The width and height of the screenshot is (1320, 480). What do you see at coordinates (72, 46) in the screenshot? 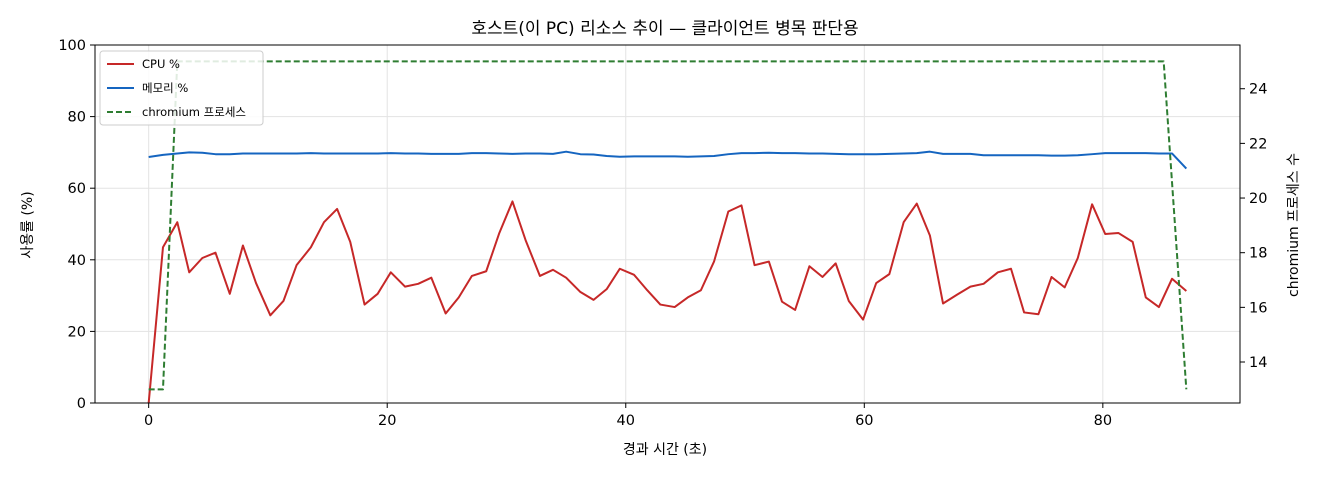
I see `y-tick-label-5: 100` at bounding box center [72, 46].